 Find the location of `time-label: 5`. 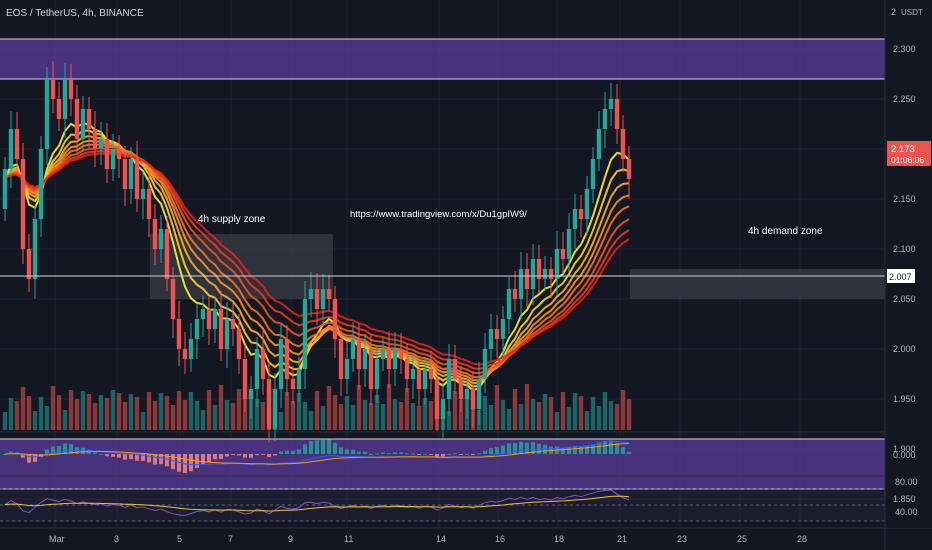

time-label: 5 is located at coordinates (179, 539).